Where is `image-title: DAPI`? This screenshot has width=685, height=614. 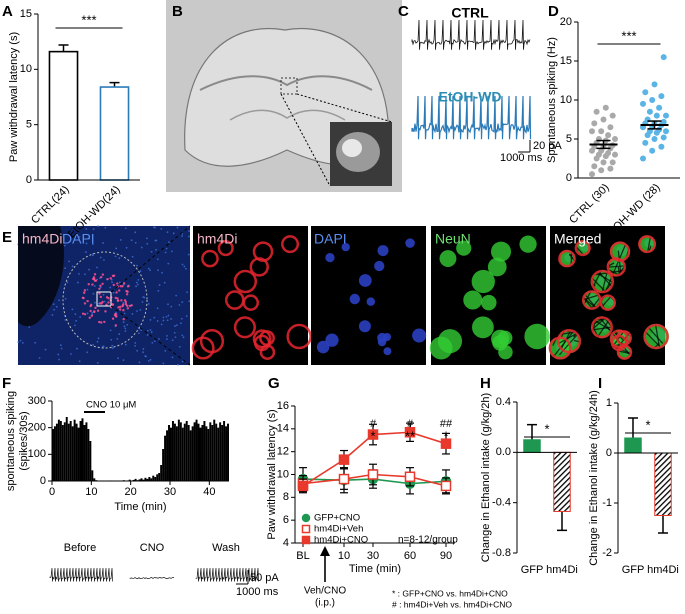
image-title: DAPI is located at coordinates (78, 239).